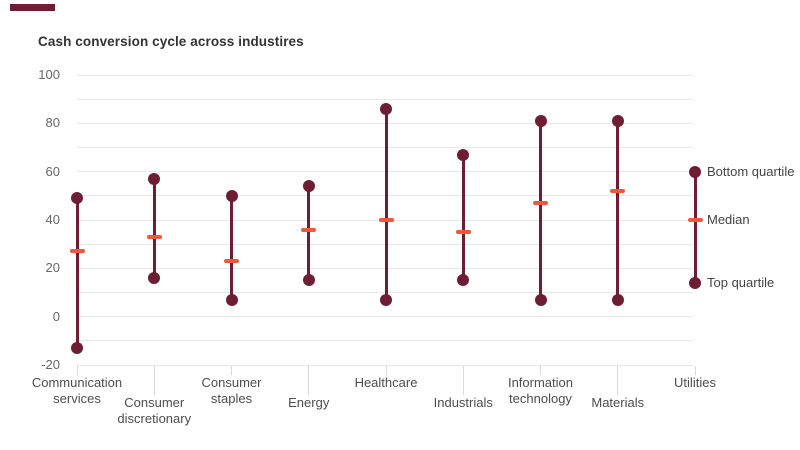 The image size is (800, 450). I want to click on category-label: Communication services, so click(77, 391).